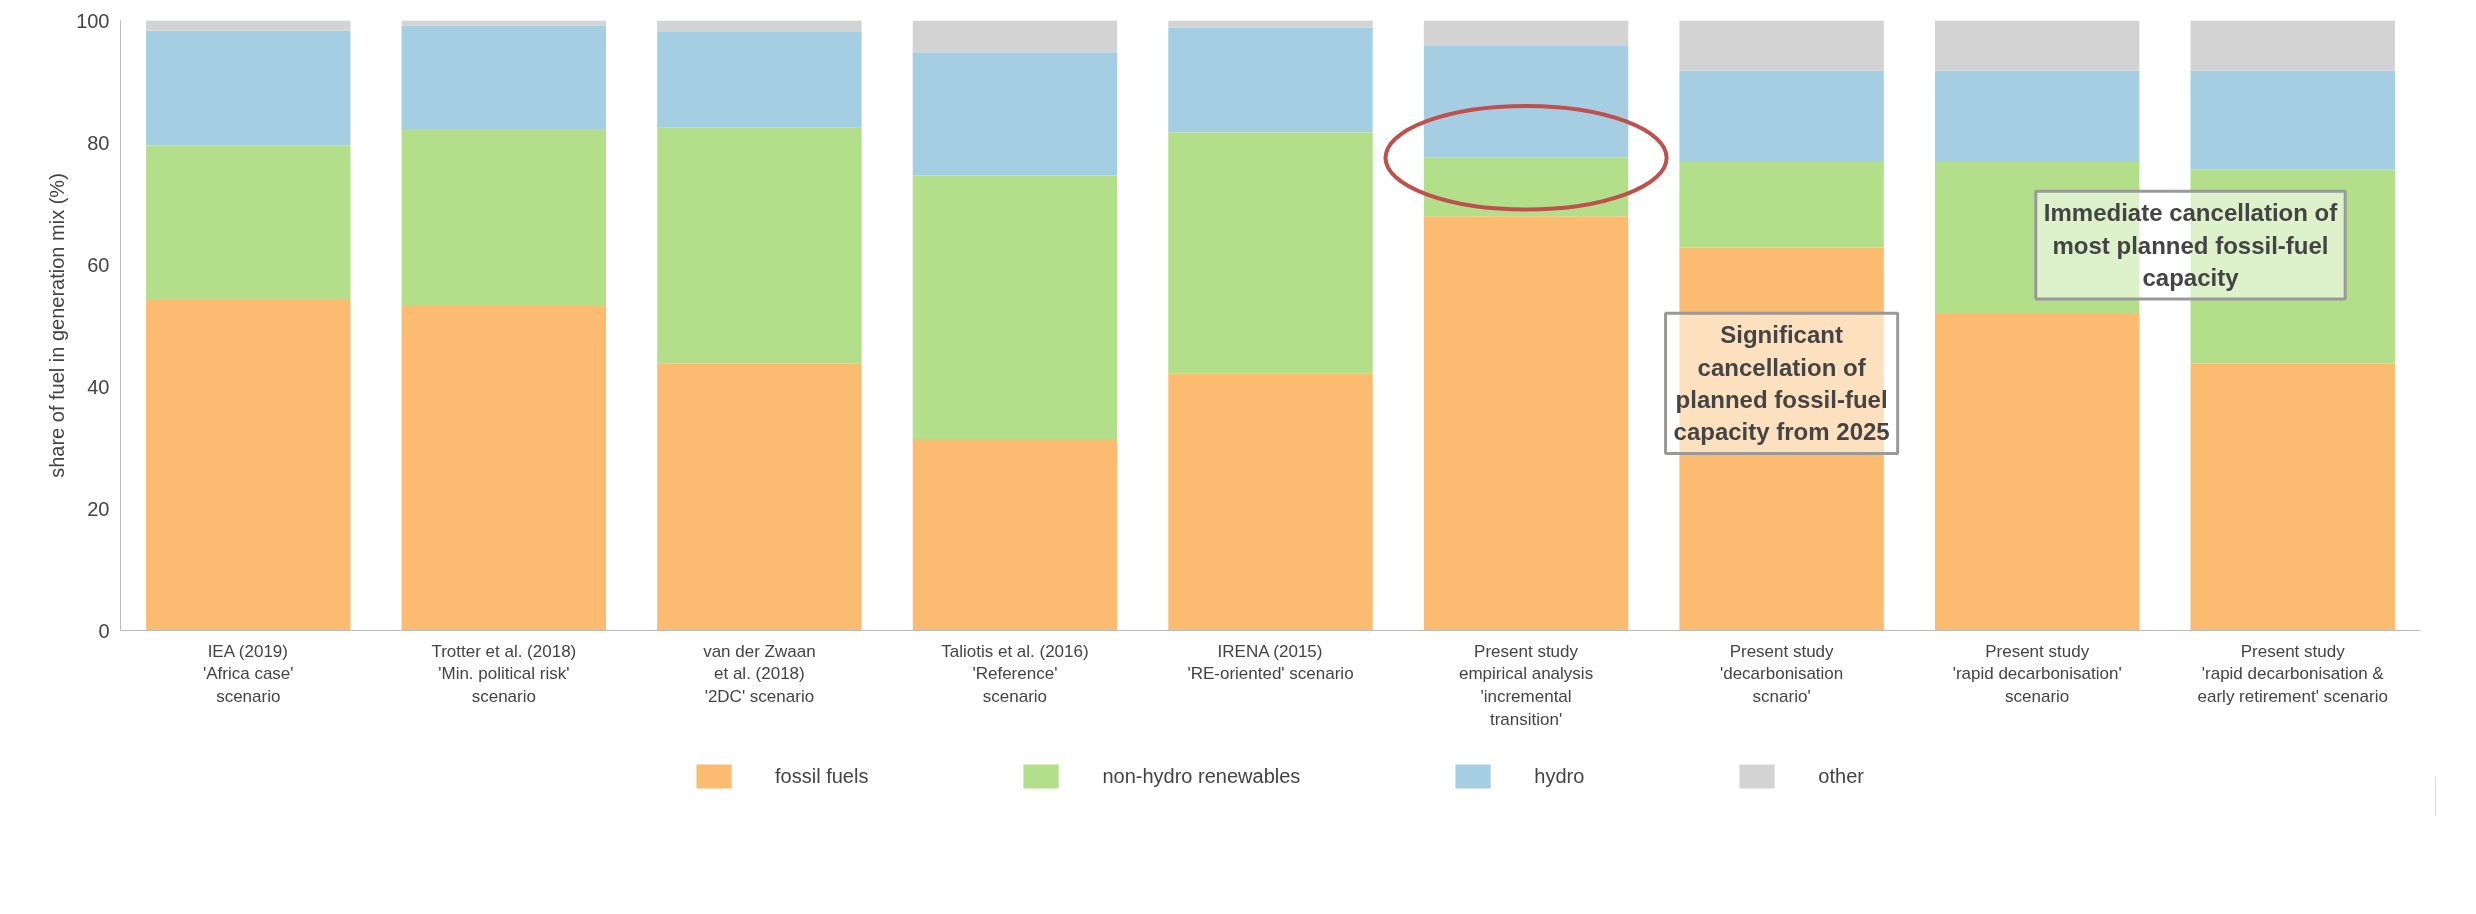 The height and width of the screenshot is (914, 2476). What do you see at coordinates (93, 20) in the screenshot?
I see `y-tick-label: 100` at bounding box center [93, 20].